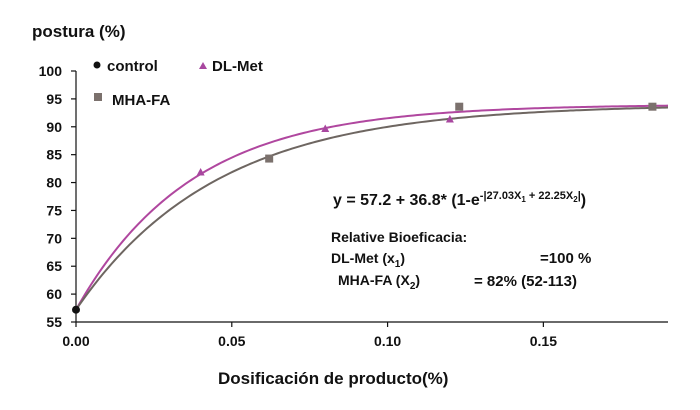 The height and width of the screenshot is (410, 700). Describe the element at coordinates (54, 99) in the screenshot. I see `y-tick-label: 95` at that location.